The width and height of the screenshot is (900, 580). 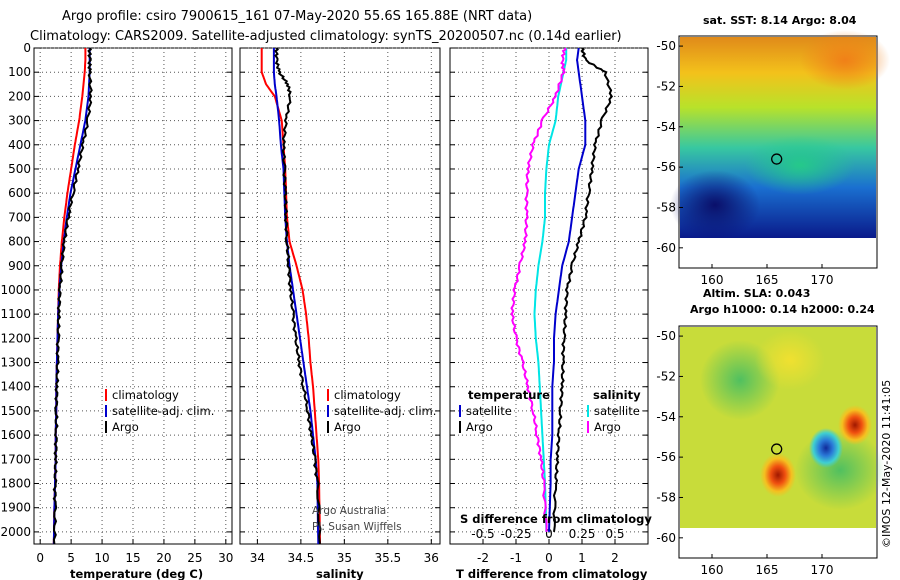 What do you see at coordinates (483, 558) in the screenshot?
I see `x-tick-label: -2` at bounding box center [483, 558].